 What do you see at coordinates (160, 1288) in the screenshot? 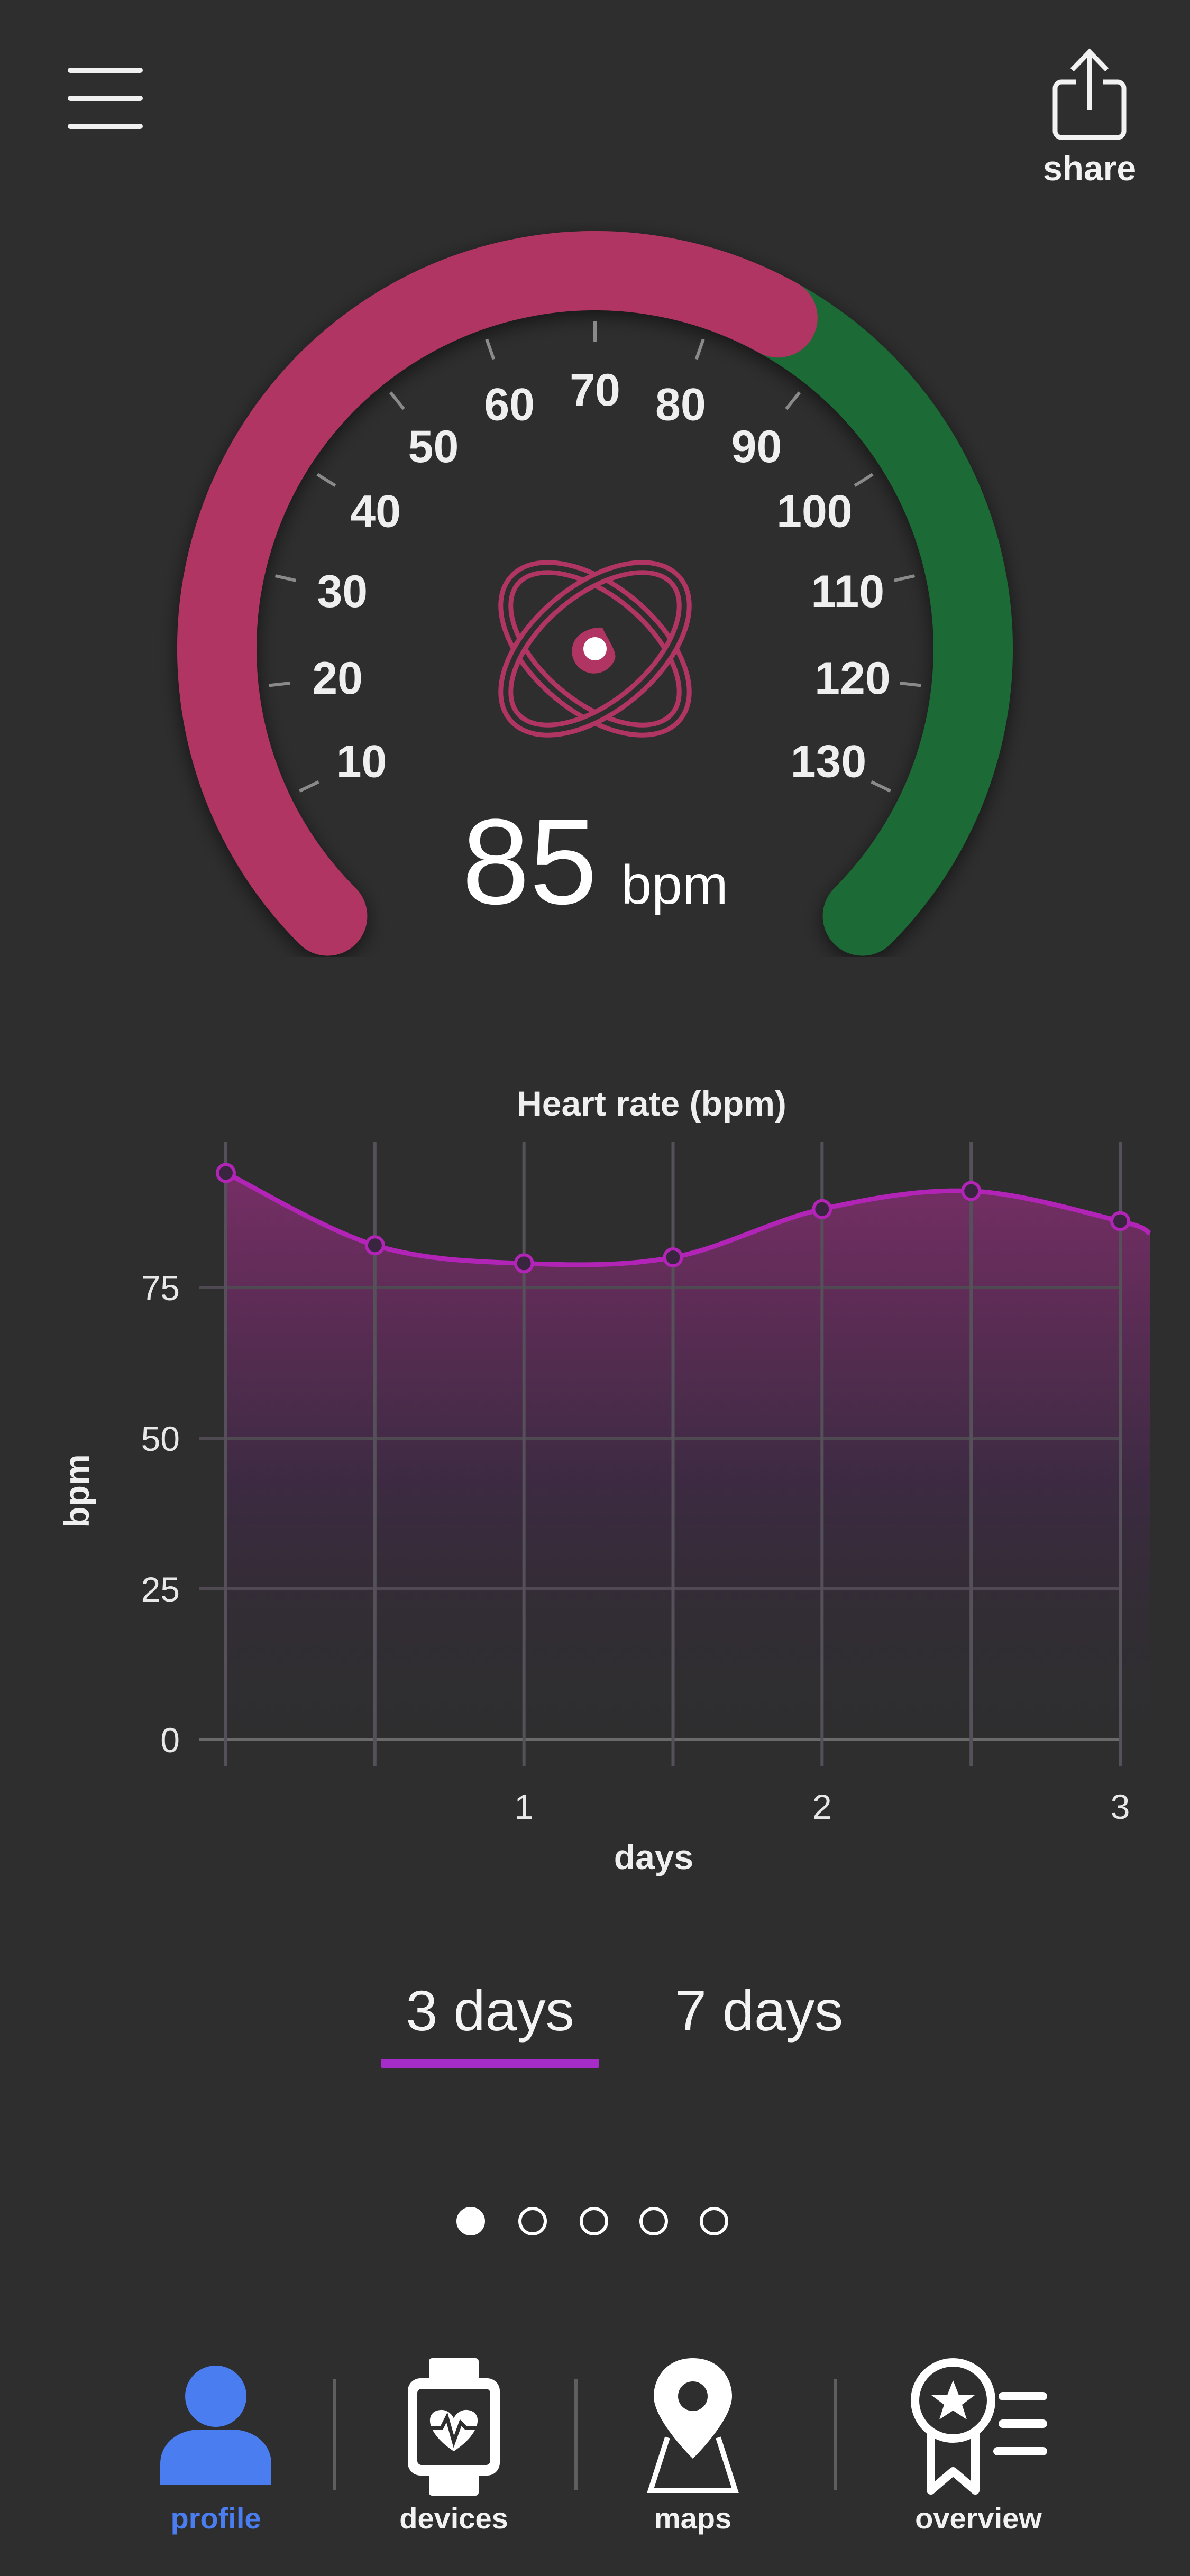
I see `y-tick-label: 75` at bounding box center [160, 1288].